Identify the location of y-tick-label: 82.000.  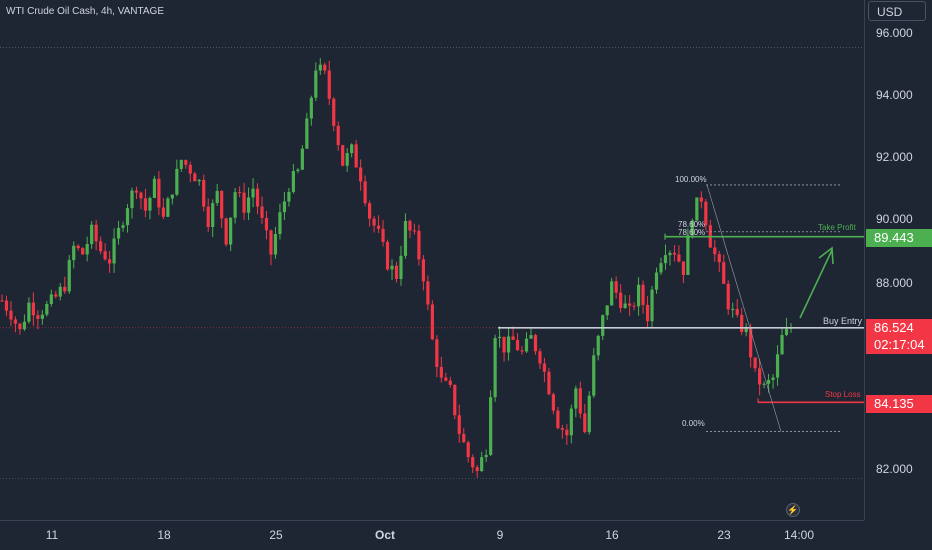
(894, 469).